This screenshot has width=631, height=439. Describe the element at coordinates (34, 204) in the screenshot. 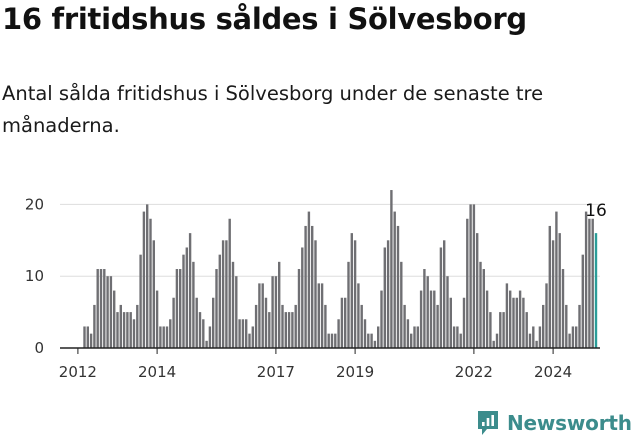

I see `y-tick-label: 20` at that location.